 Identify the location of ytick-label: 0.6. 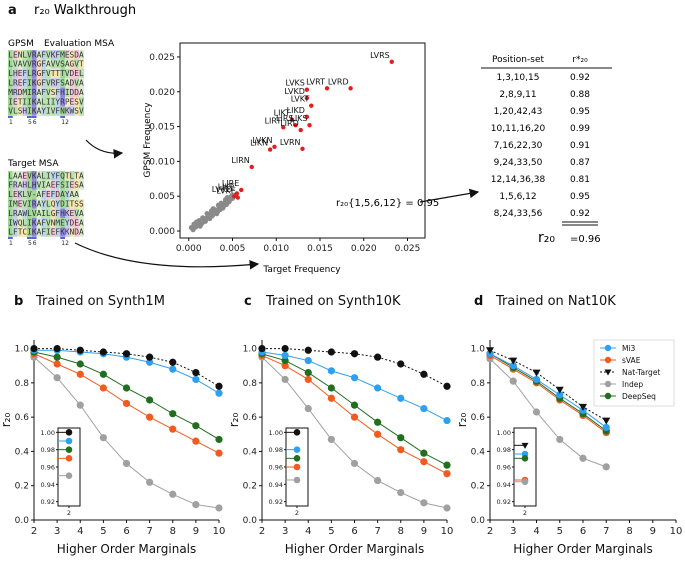
(478, 418).